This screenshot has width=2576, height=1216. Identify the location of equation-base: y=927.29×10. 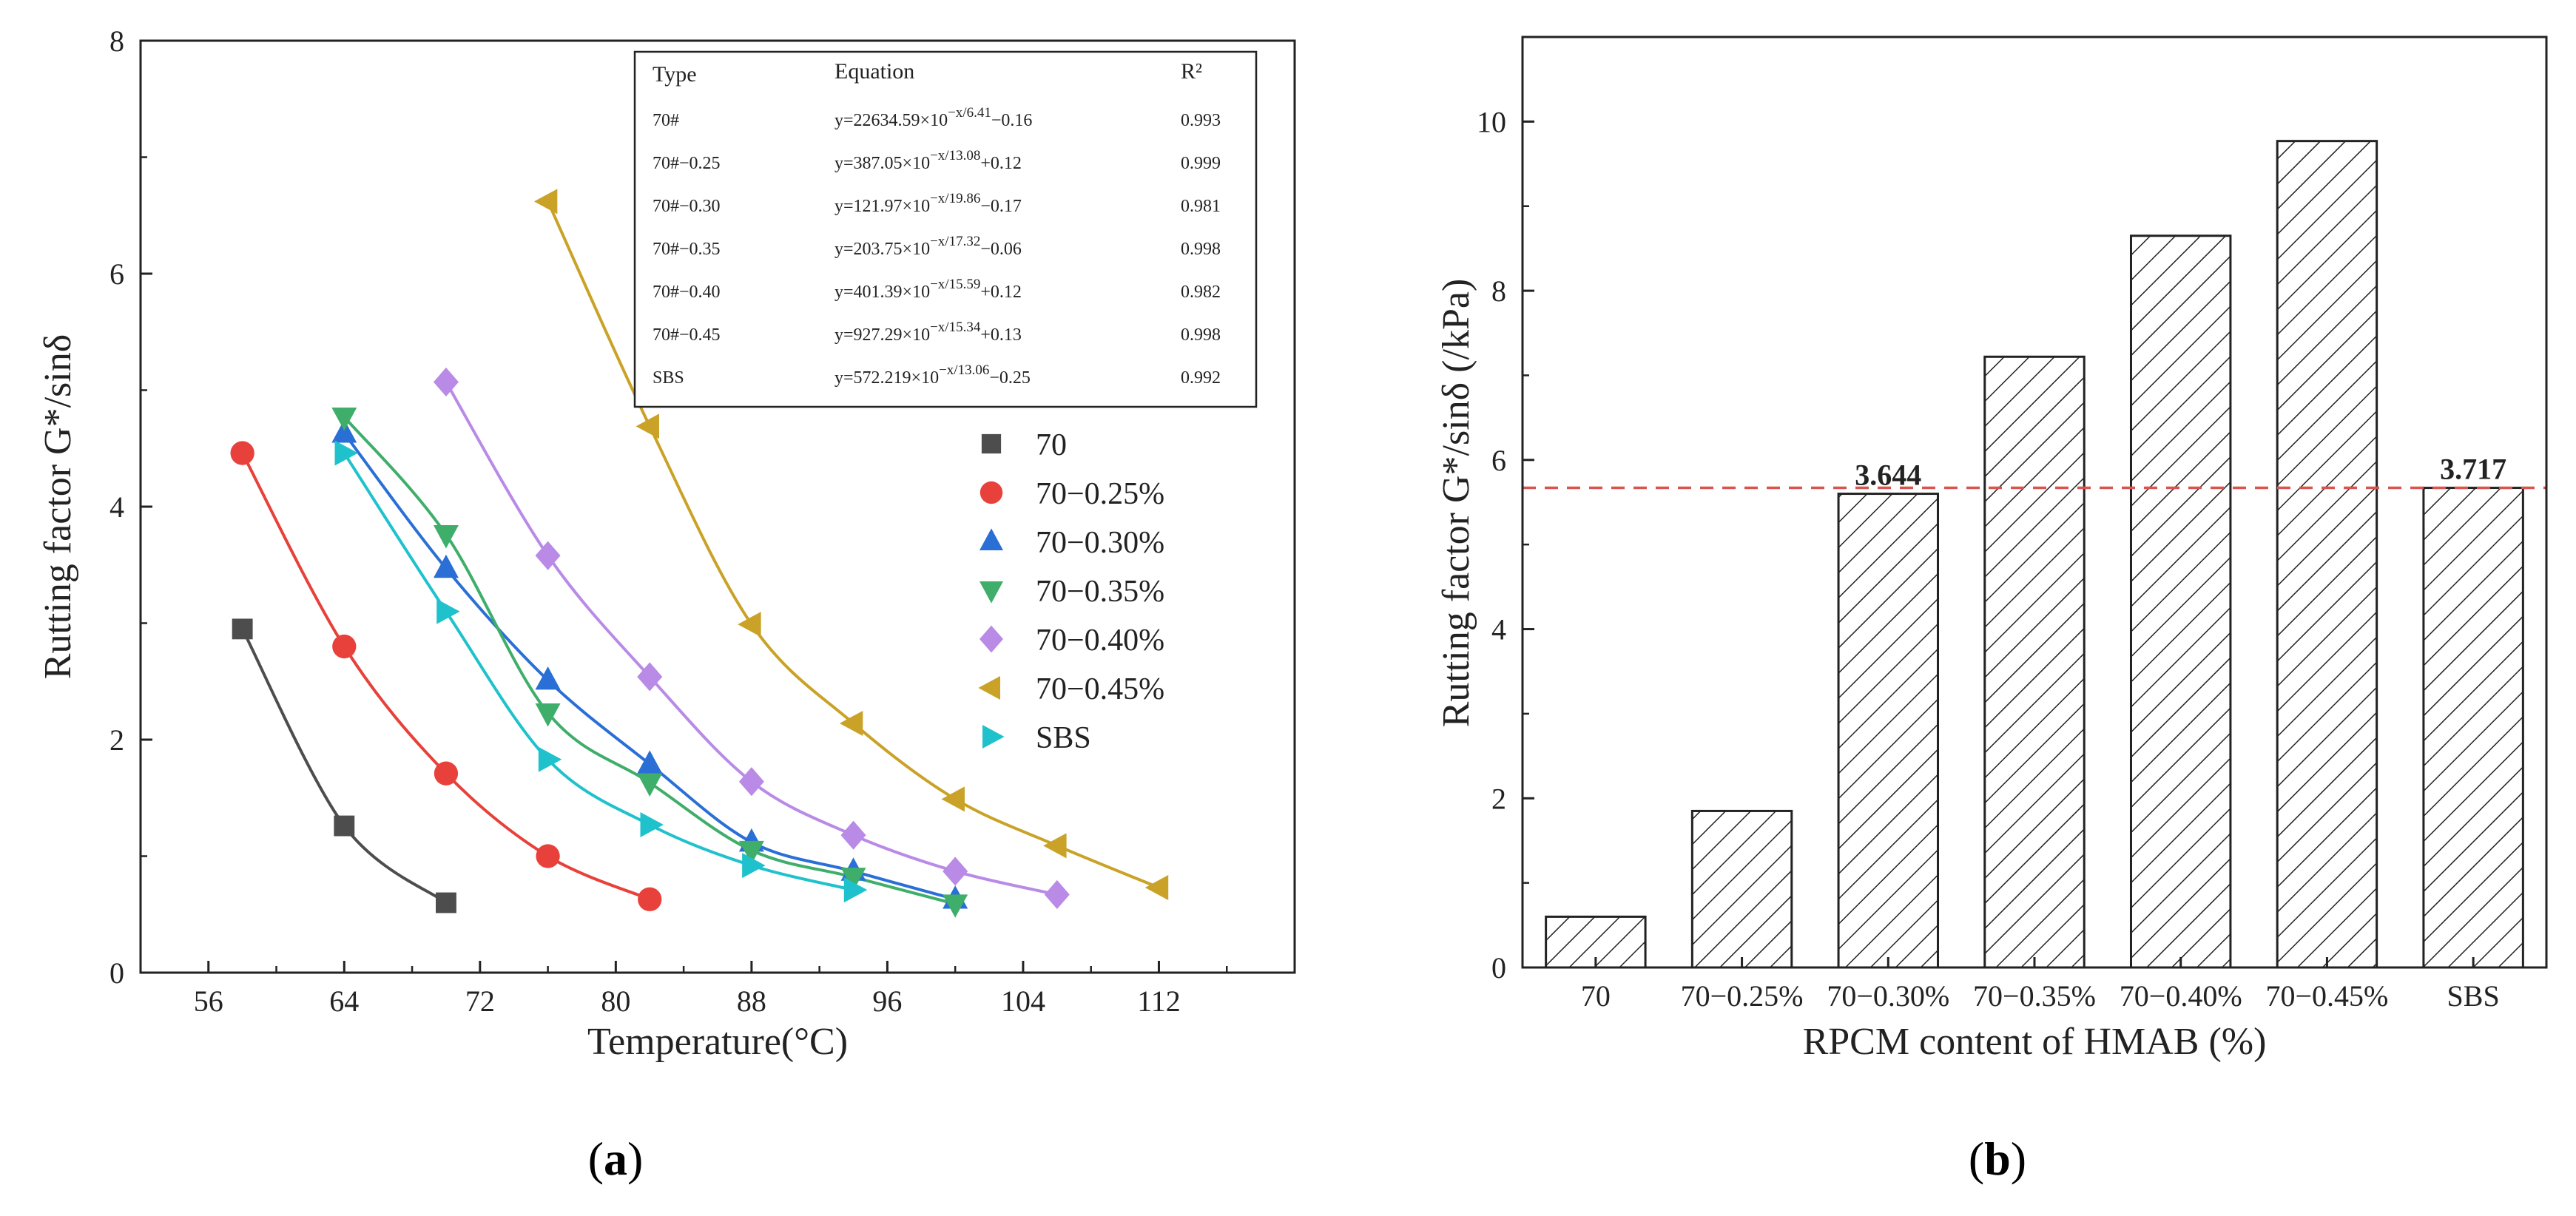
(882, 335).